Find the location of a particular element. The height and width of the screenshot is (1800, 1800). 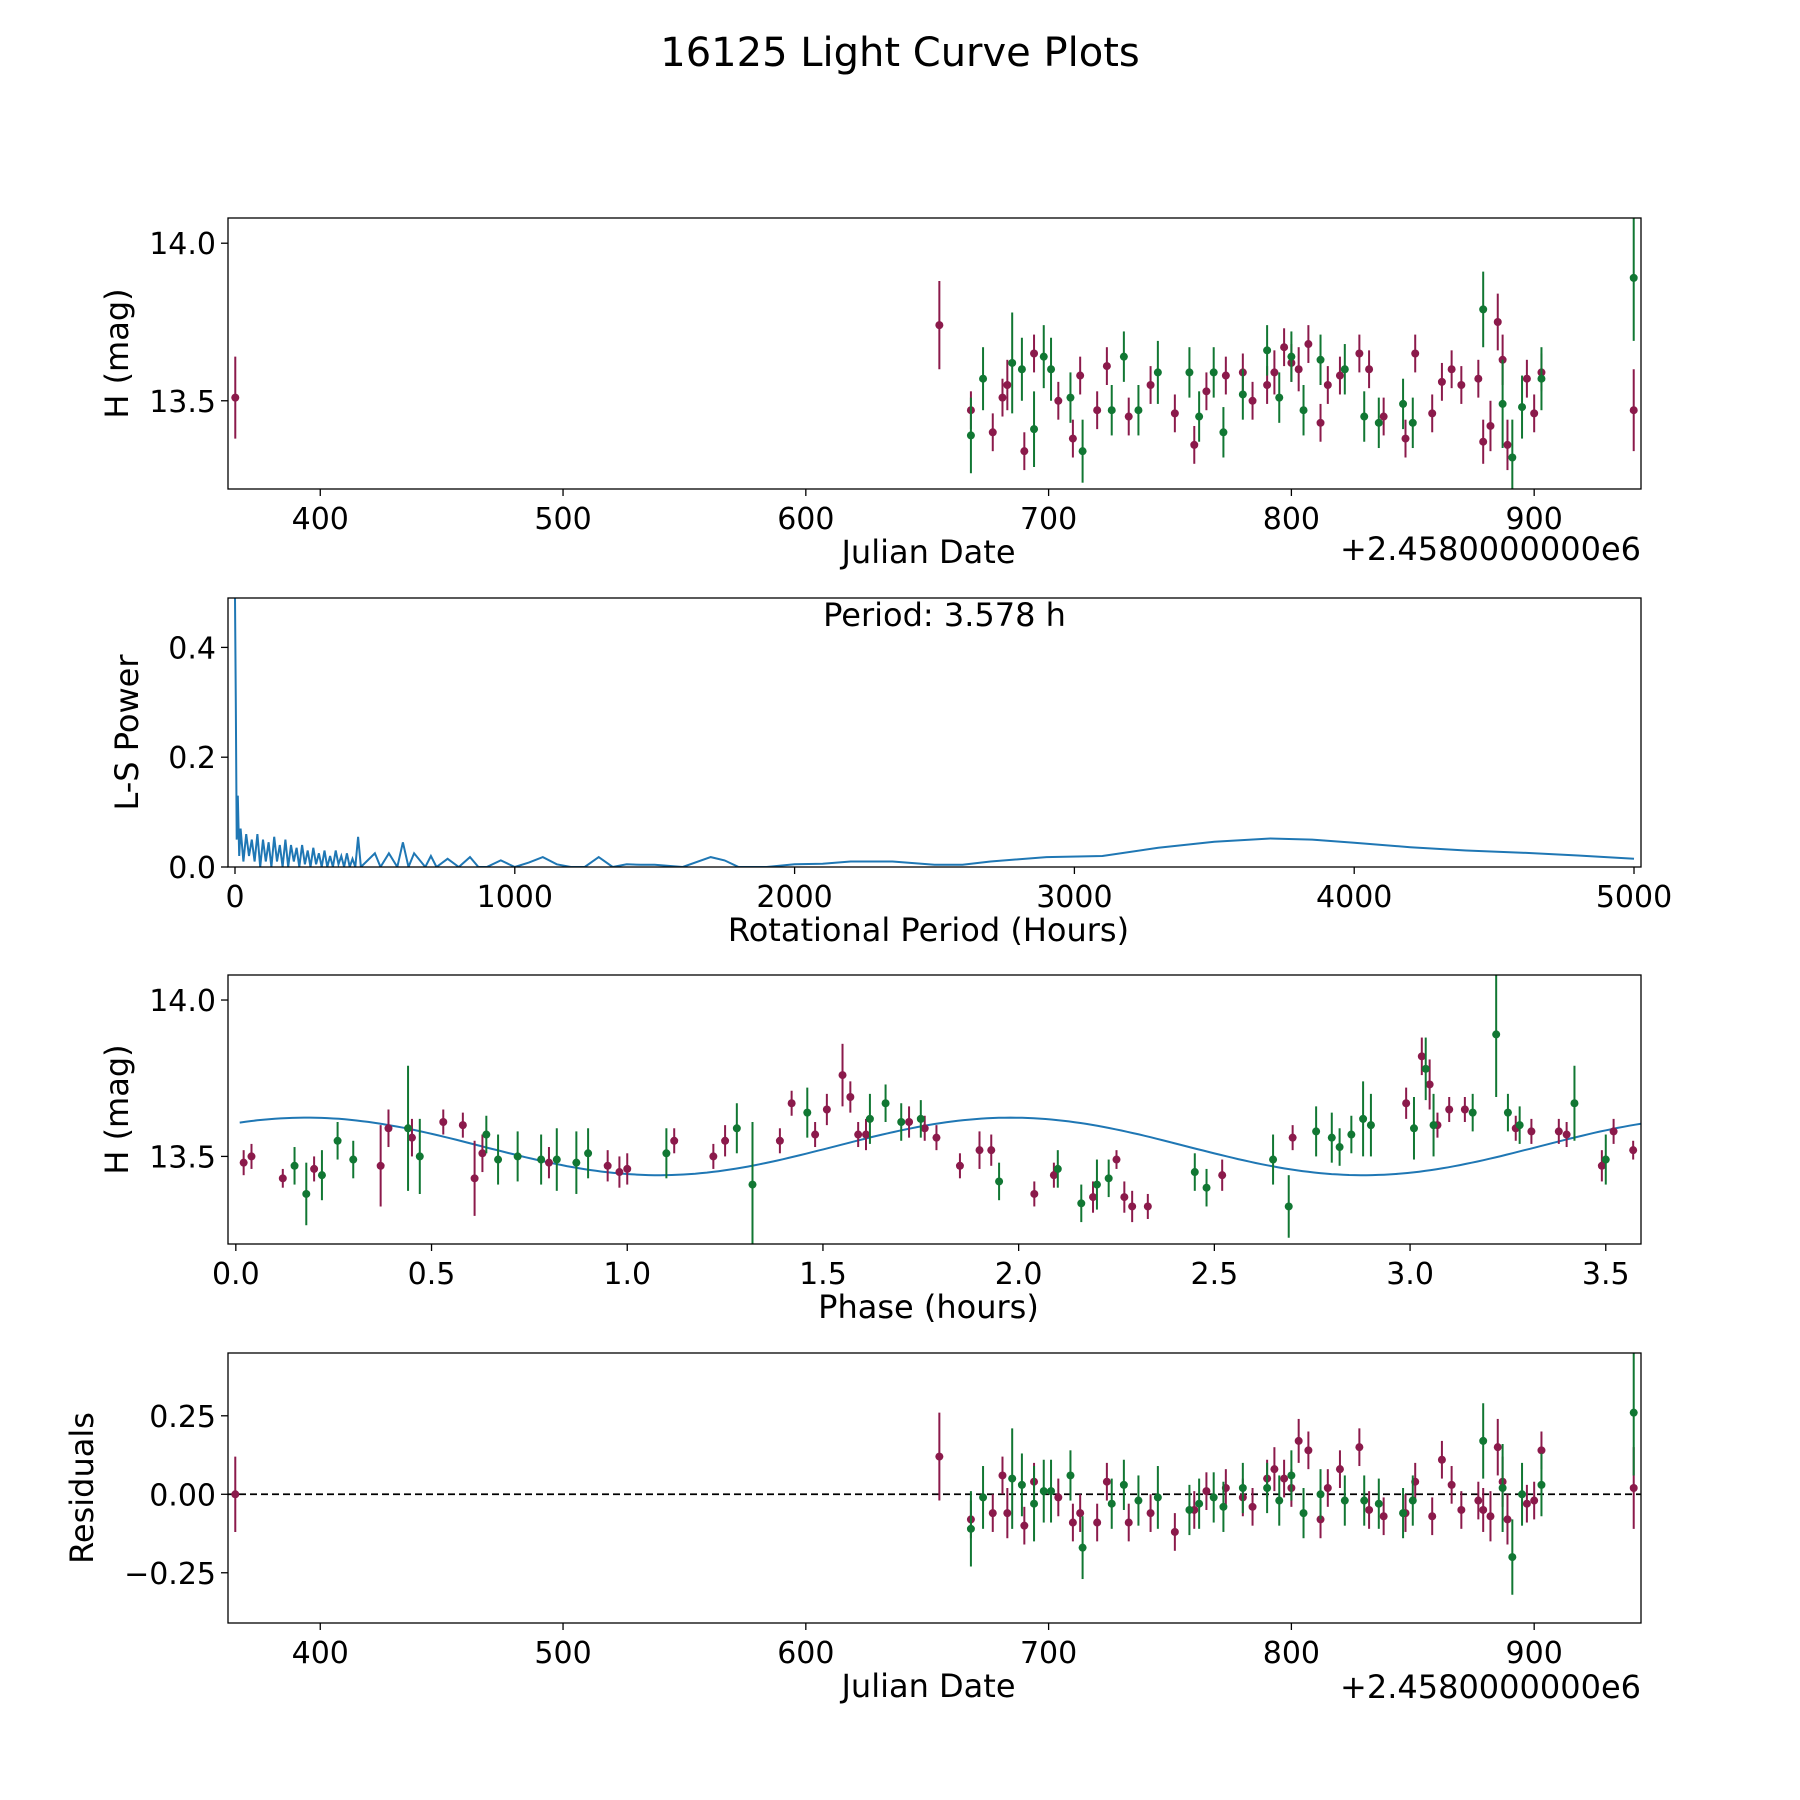

periodogram-xtick-label: 2000 is located at coordinates (794, 897).